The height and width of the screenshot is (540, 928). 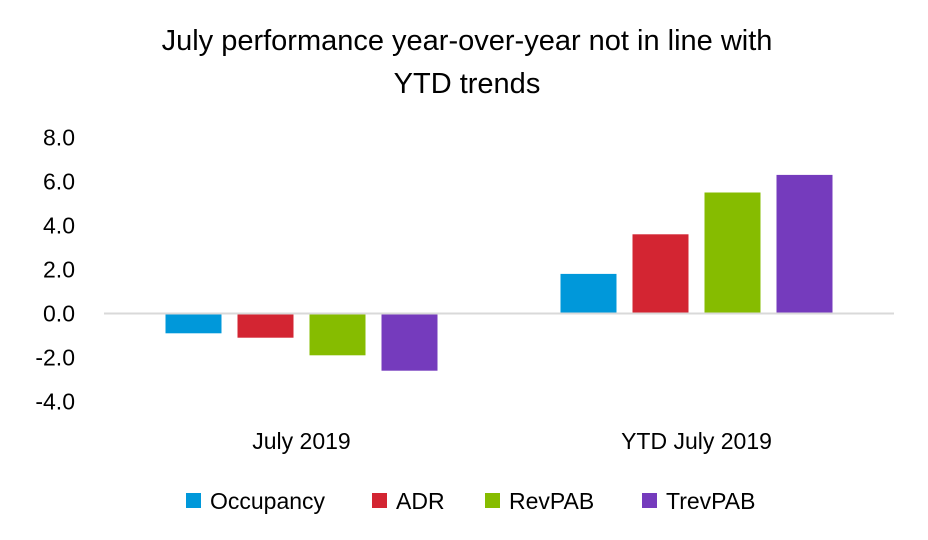 What do you see at coordinates (660, 274) in the screenshot?
I see `bar-adr-ytd-july-2019` at bounding box center [660, 274].